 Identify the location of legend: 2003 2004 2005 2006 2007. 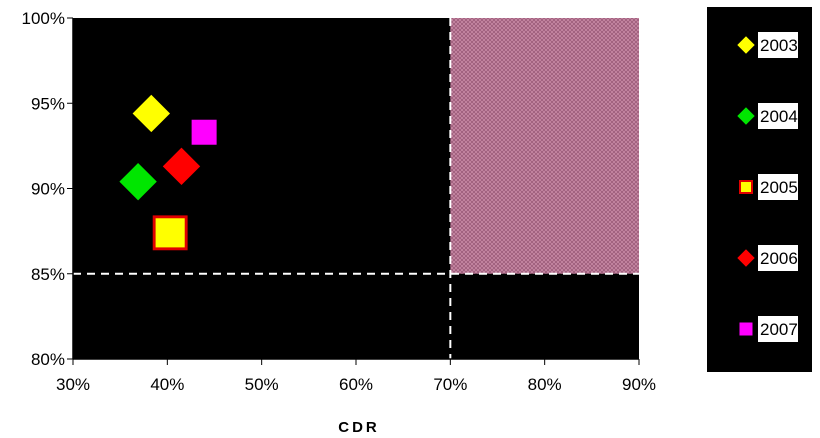
(759, 189).